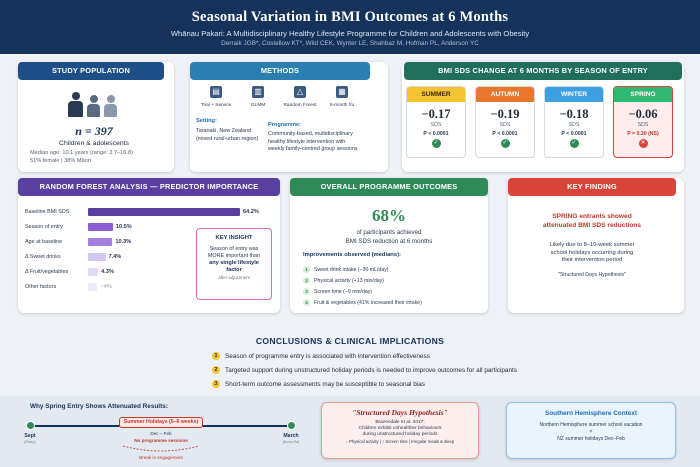 The height and width of the screenshot is (467, 700). I want to click on season-card-summer: SUMMER −0.17 SDS P < 0.0001 ✓, so click(436, 122).